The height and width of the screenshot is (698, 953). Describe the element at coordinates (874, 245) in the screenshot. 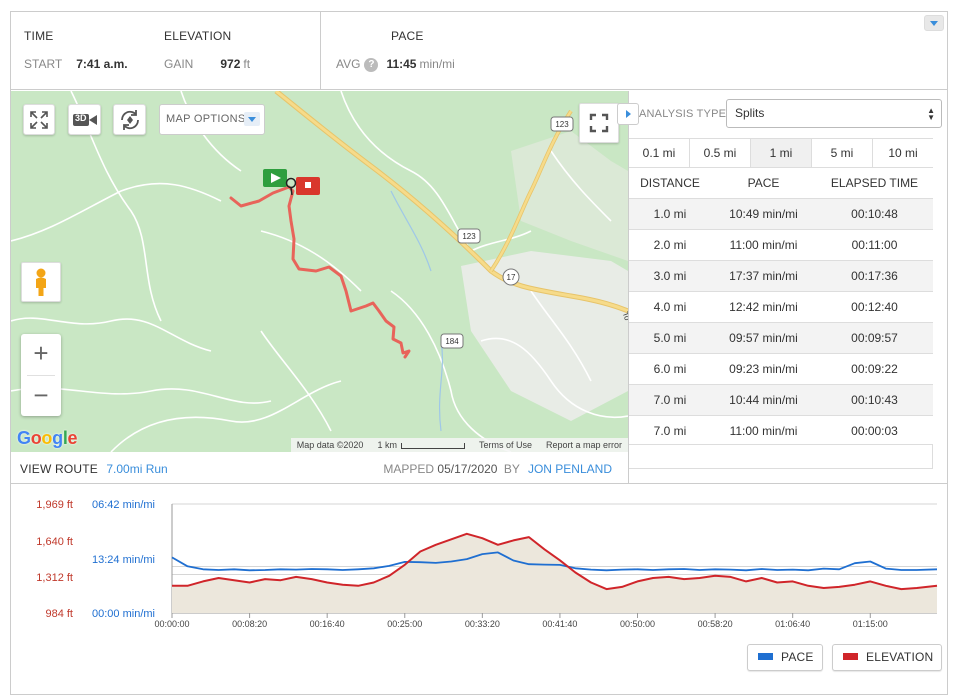

I see `split-elapsed: 00:11:00` at that location.